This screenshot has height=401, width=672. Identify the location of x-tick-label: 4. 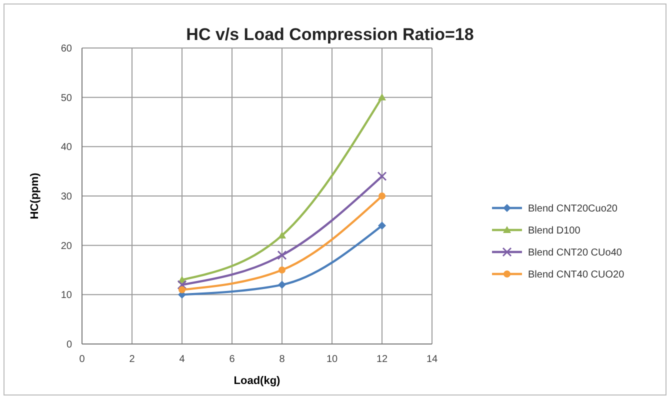
(182, 359).